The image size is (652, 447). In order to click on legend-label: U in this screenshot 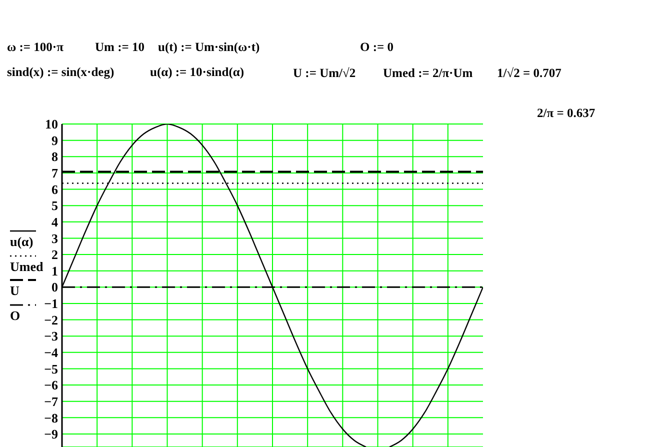, I will do `click(15, 290)`.